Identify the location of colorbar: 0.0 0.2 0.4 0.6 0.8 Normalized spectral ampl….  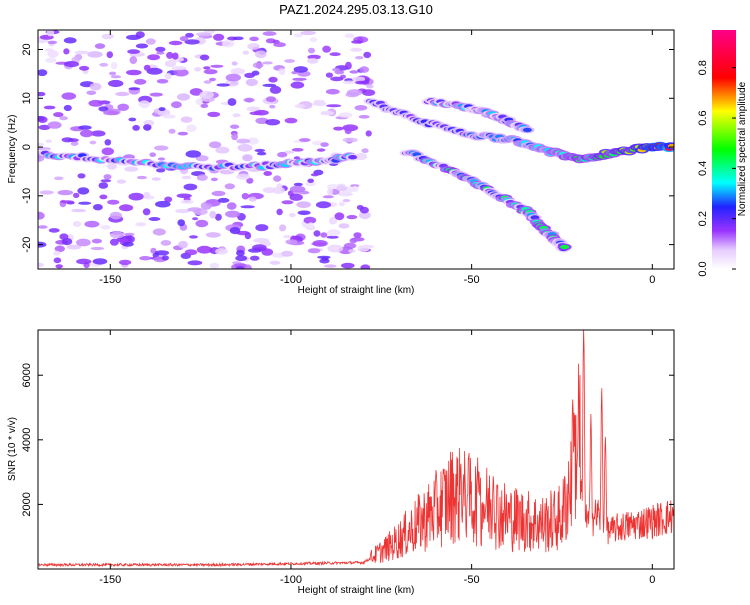
(722, 153).